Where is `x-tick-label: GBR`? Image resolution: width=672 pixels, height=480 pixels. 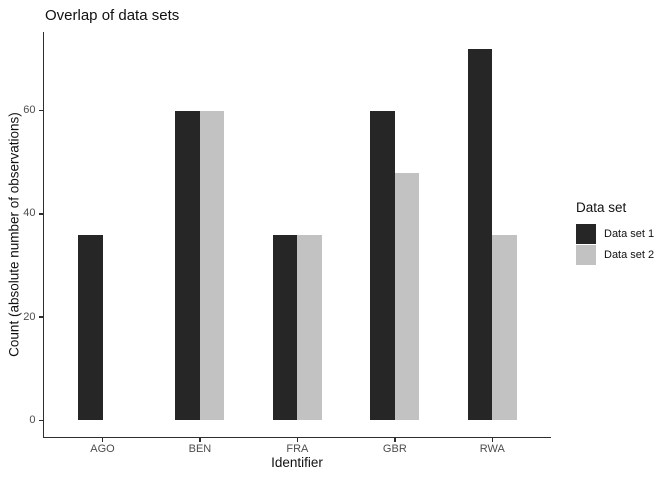 x-tick-label: GBR is located at coordinates (394, 449).